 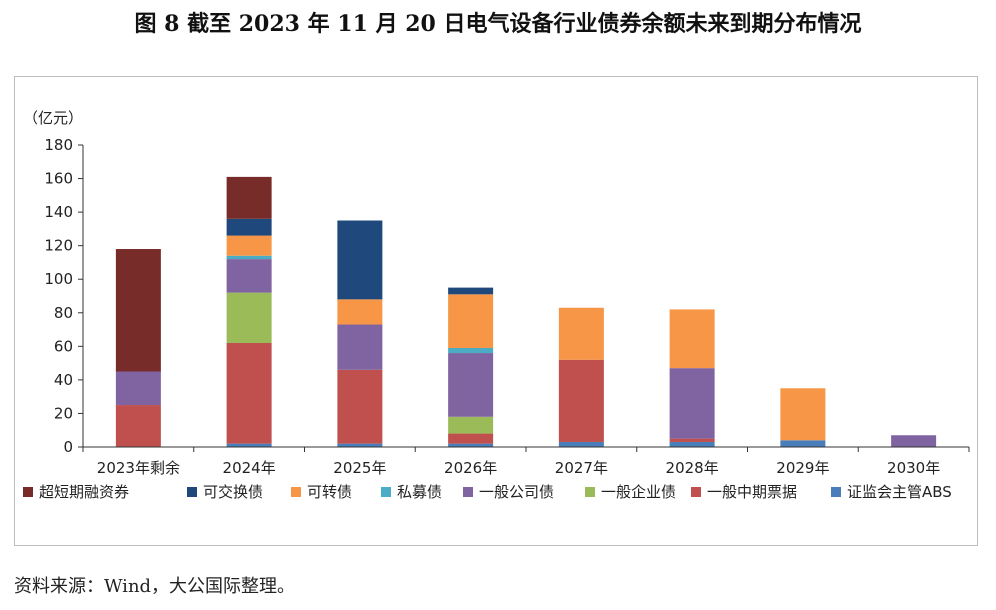 I want to click on legend-label: 证监会主管ABS, so click(x=899, y=492).